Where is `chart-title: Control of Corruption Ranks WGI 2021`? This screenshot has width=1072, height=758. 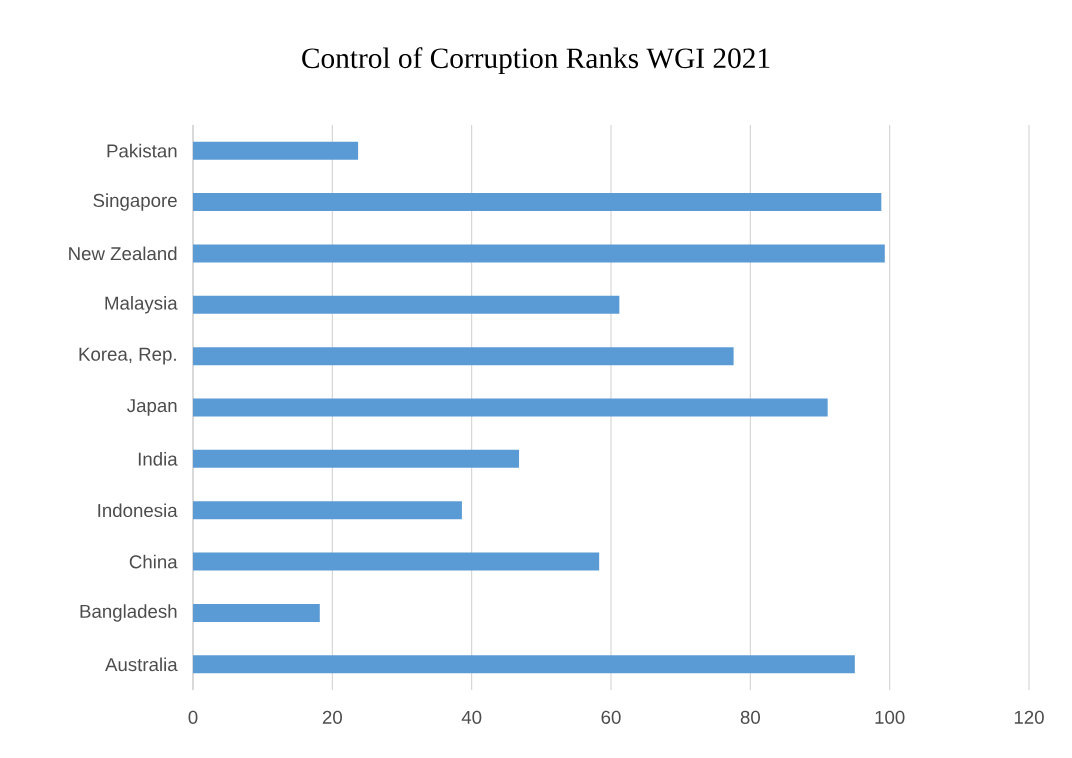
chart-title: Control of Corruption Ranks WGI 2021 is located at coordinates (536, 61).